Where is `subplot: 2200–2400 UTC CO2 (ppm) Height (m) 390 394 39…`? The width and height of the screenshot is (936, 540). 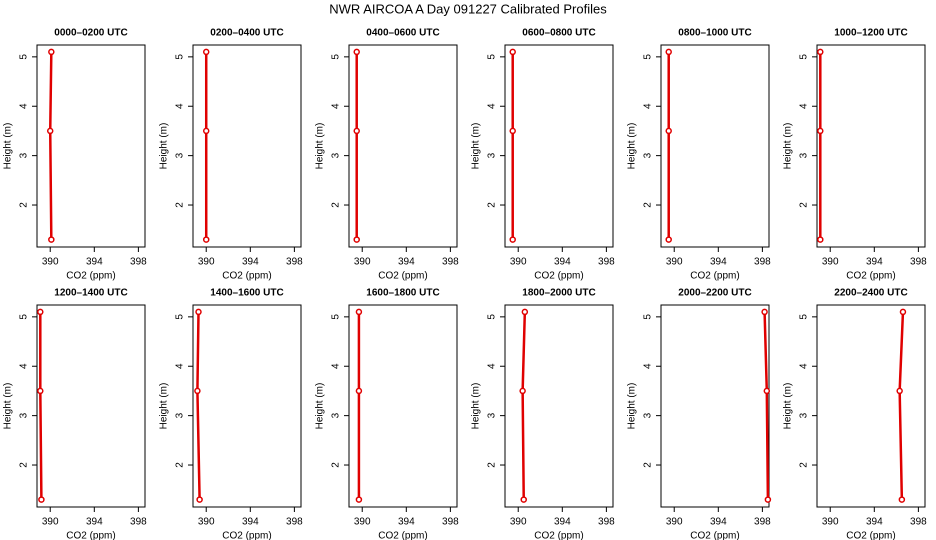
subplot: 2200–2400 UTC CO2 (ppm) Height (m) 390 394 39… is located at coordinates (855, 414).